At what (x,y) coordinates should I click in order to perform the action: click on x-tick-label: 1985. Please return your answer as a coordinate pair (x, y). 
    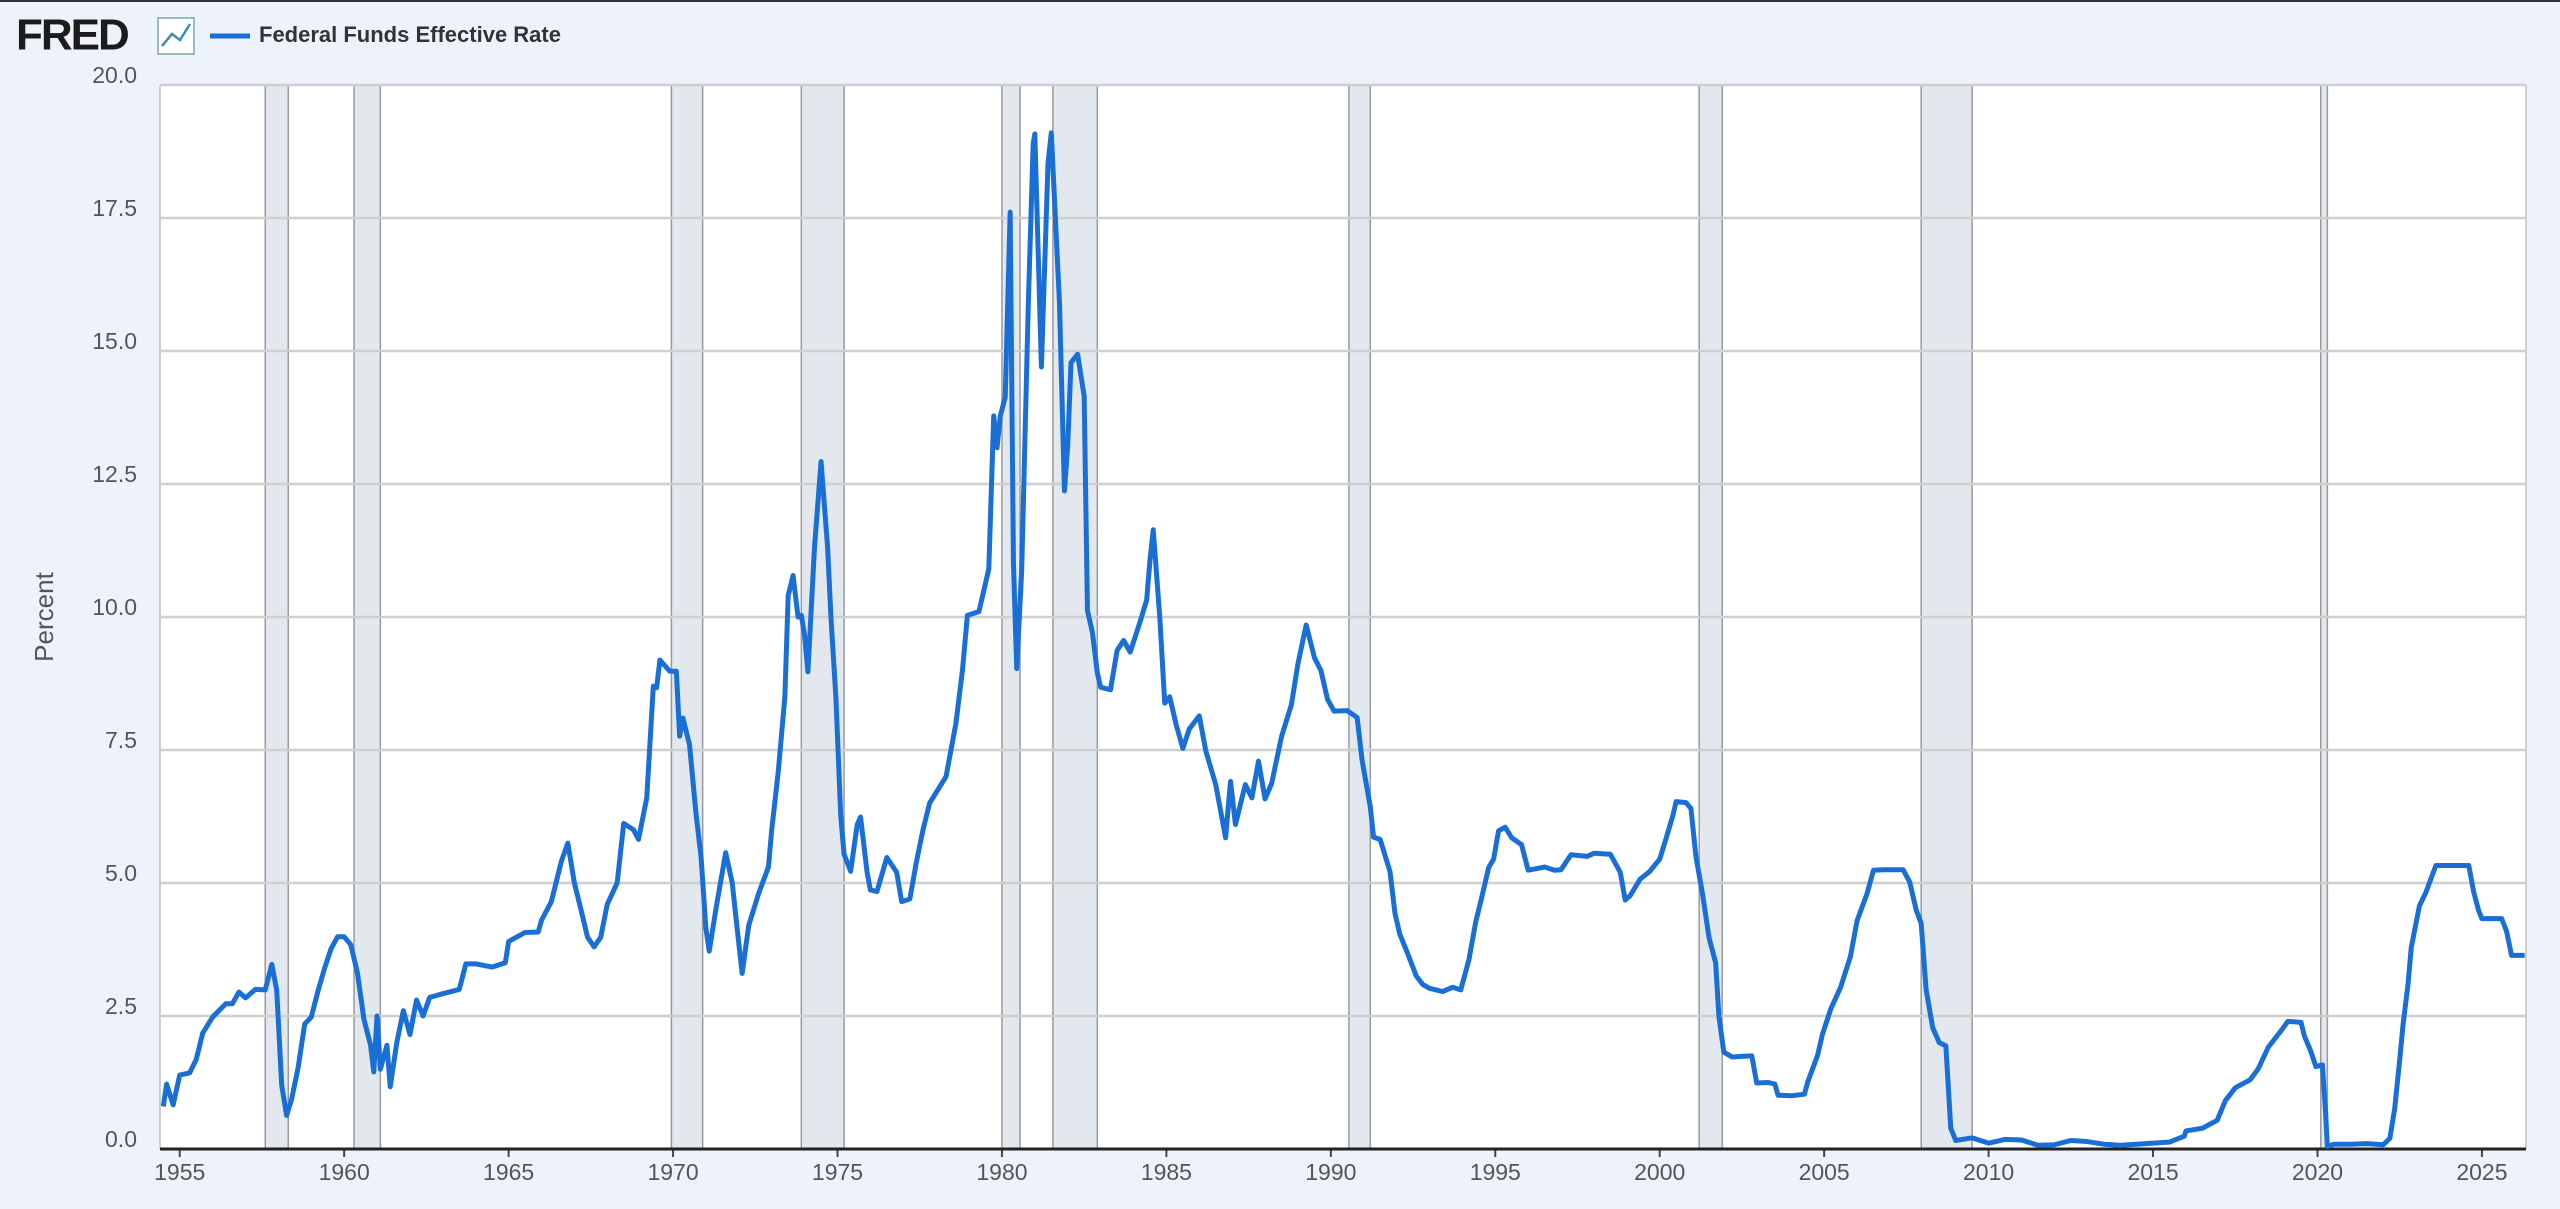
    Looking at the image, I should click on (1166, 1172).